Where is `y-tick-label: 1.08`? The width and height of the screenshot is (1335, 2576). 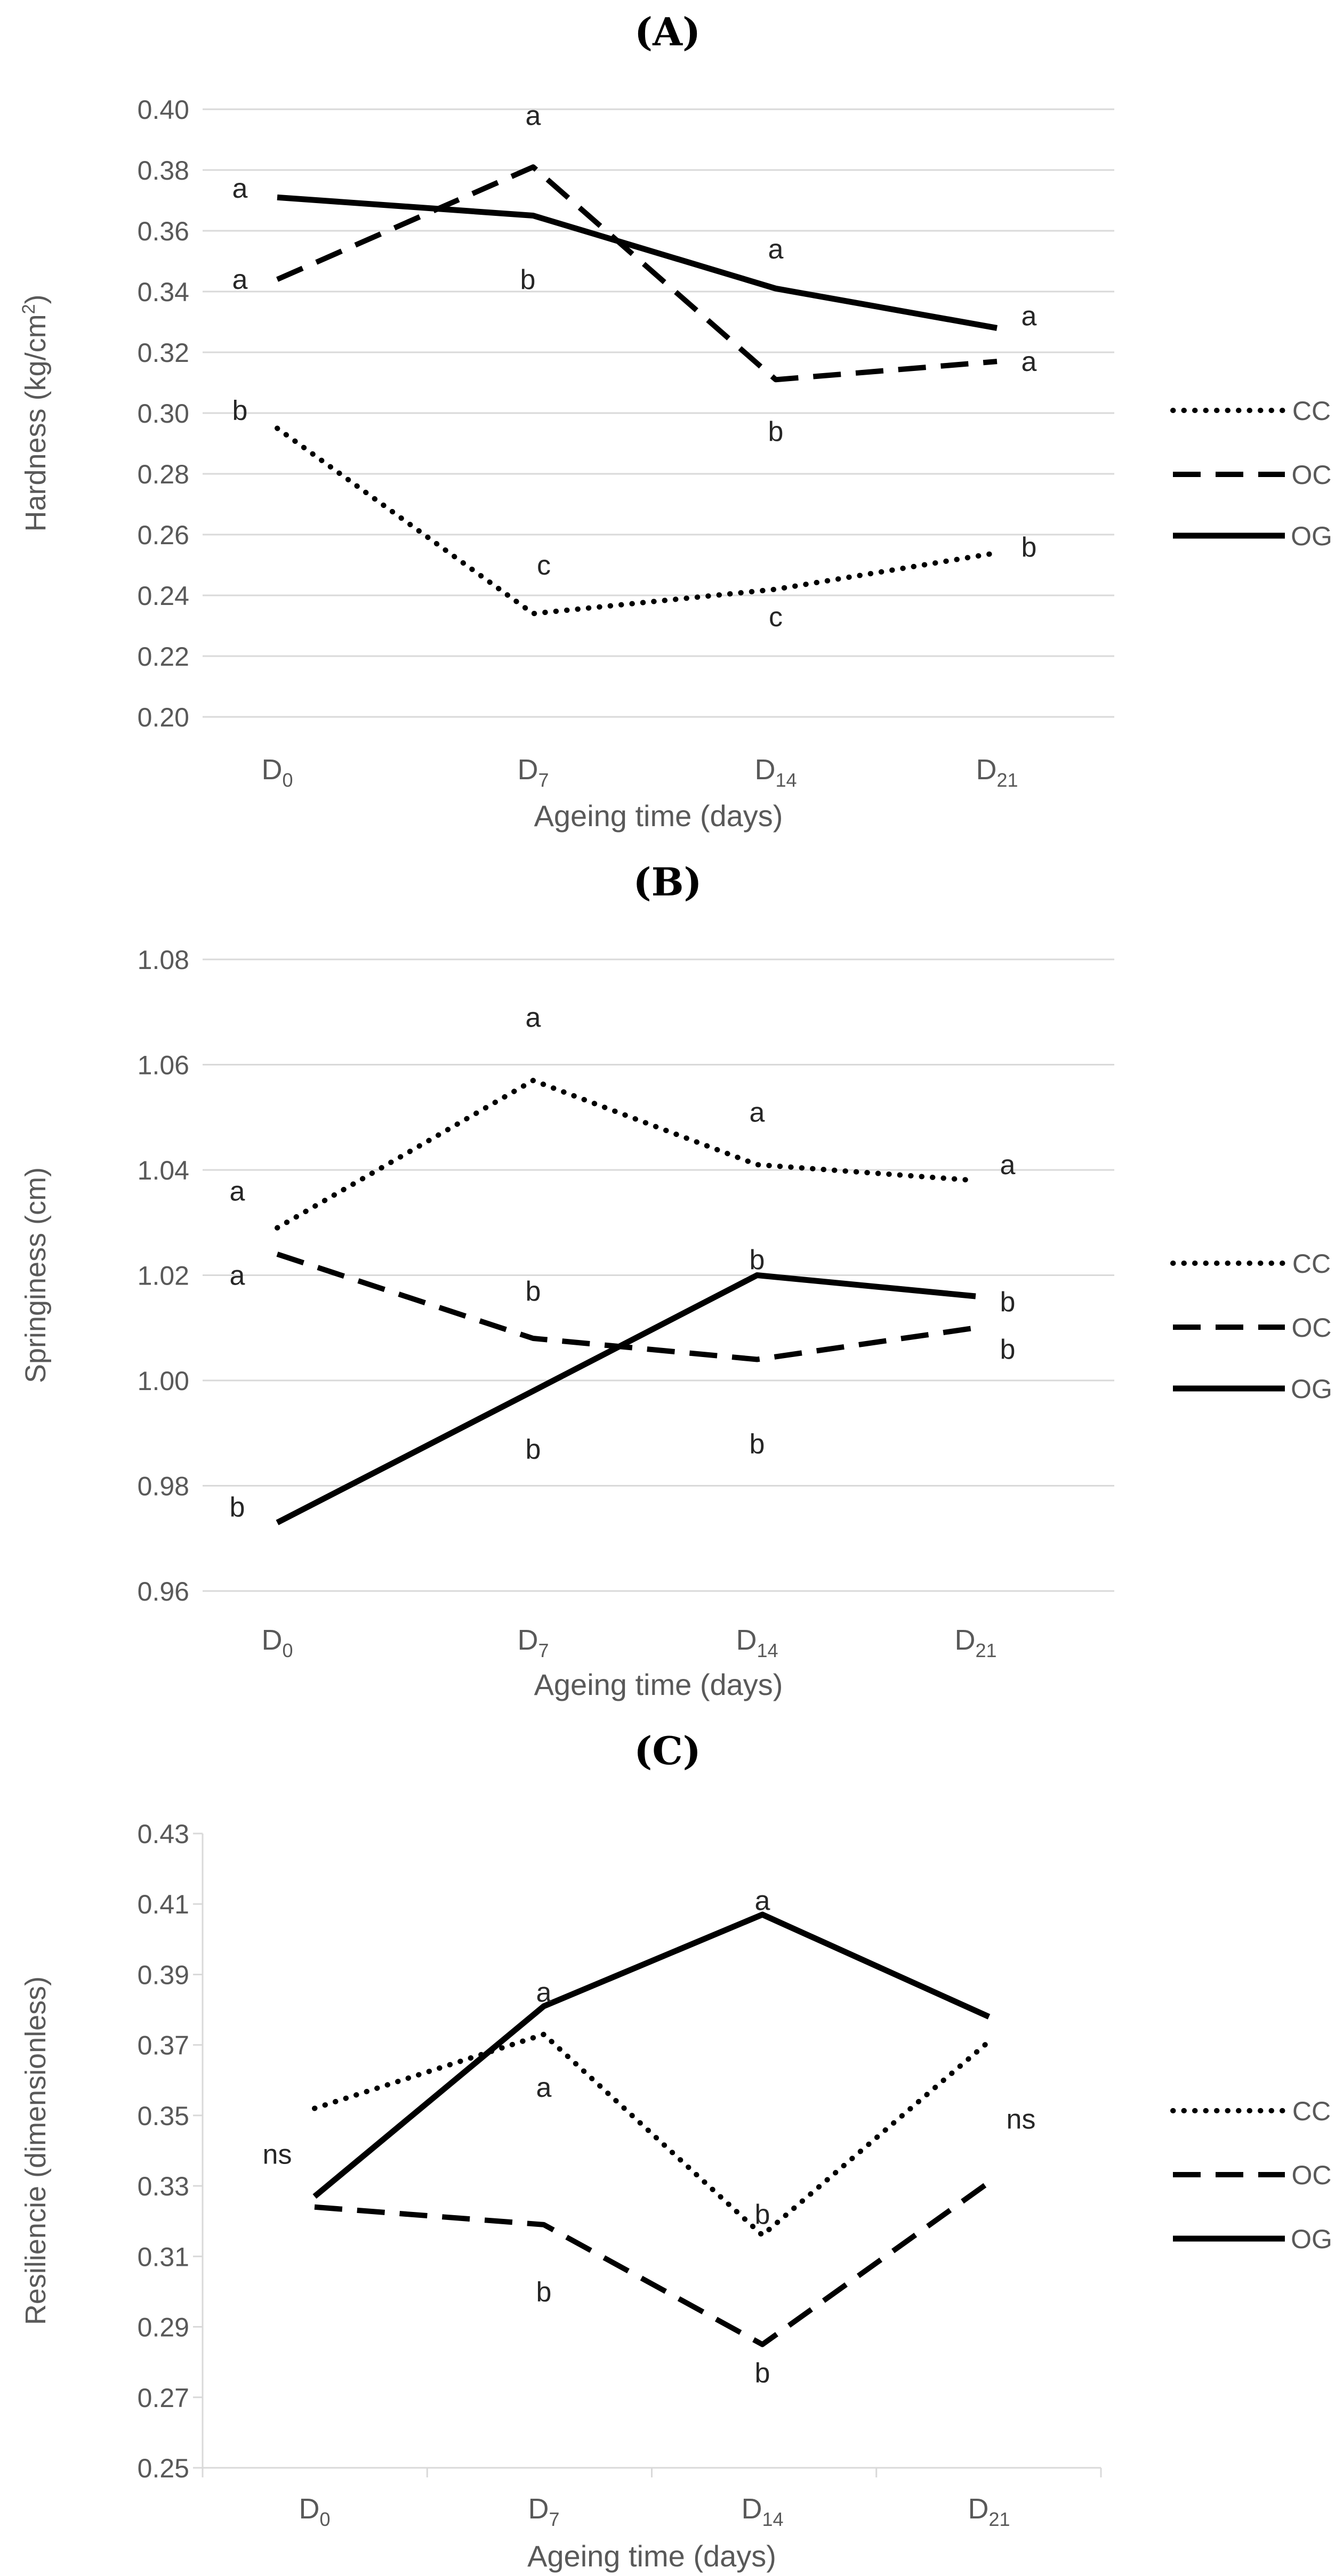
y-tick-label: 1.08 is located at coordinates (163, 960).